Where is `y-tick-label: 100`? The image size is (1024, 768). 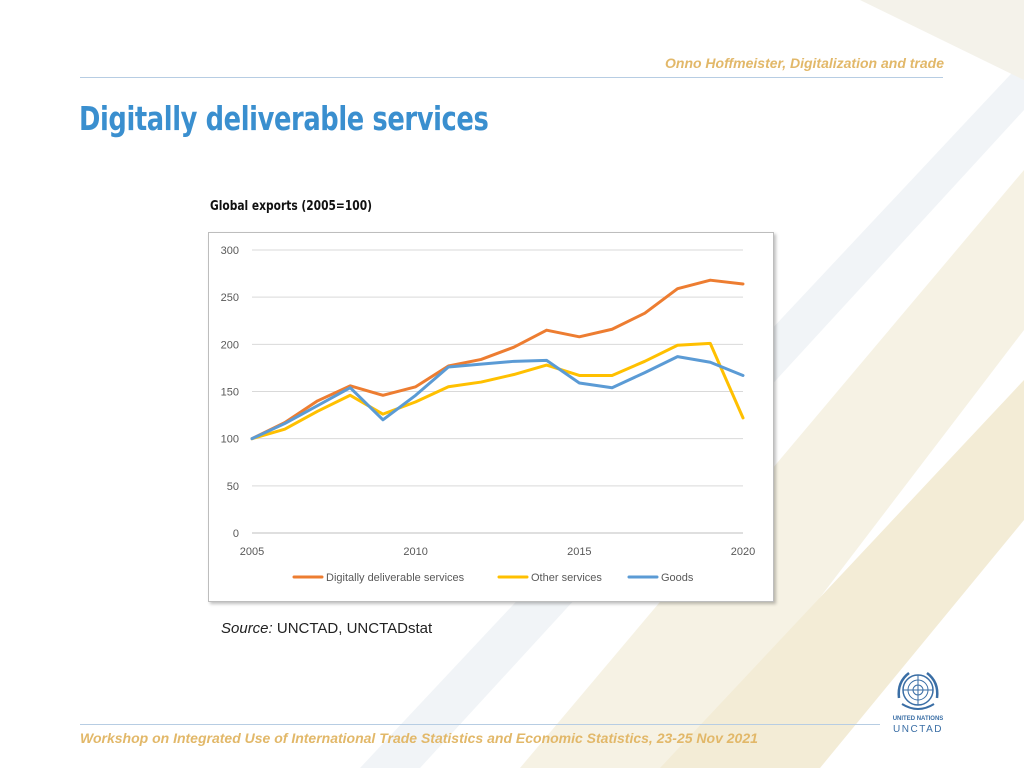
y-tick-label: 100 is located at coordinates (230, 440).